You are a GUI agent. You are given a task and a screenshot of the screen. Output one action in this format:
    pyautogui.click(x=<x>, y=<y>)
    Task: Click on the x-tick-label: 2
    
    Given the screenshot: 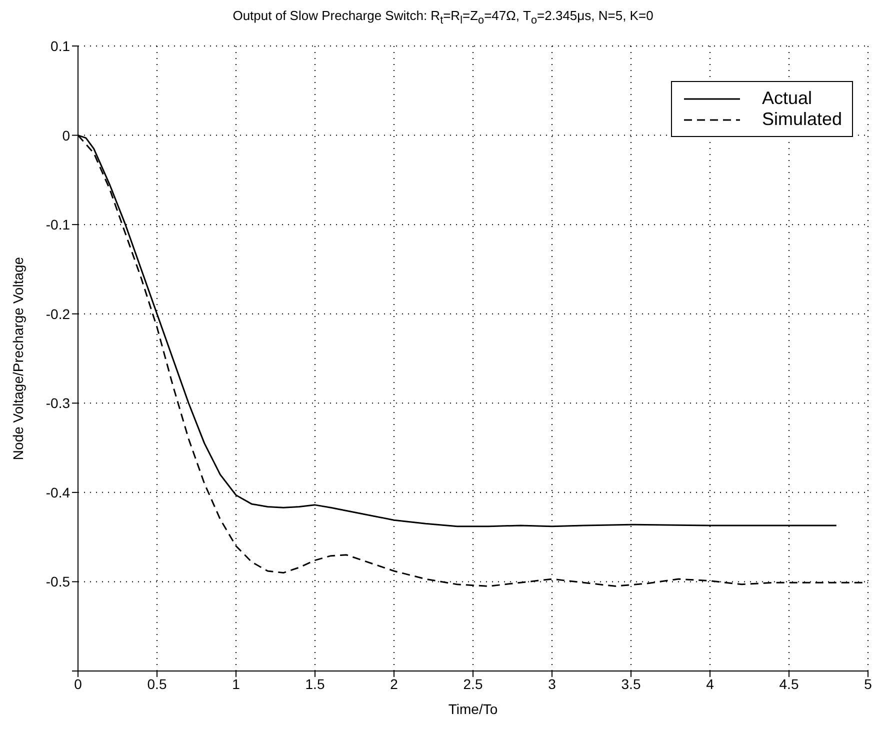 What is the action you would take?
    pyautogui.click(x=394, y=684)
    